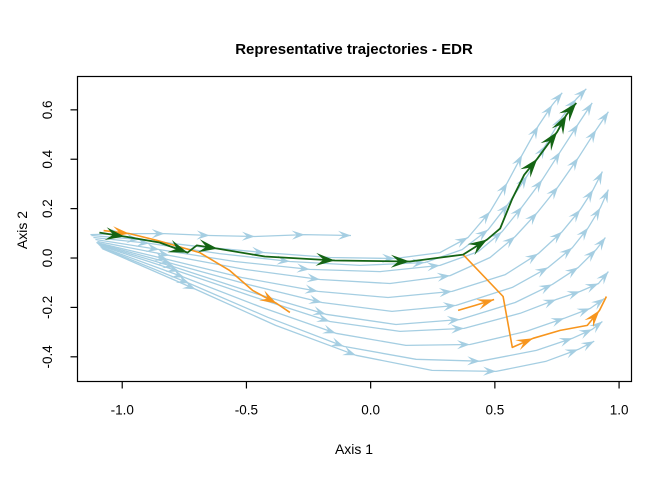  Describe the element at coordinates (122, 410) in the screenshot. I see `x-tick-label: -1.0` at that location.